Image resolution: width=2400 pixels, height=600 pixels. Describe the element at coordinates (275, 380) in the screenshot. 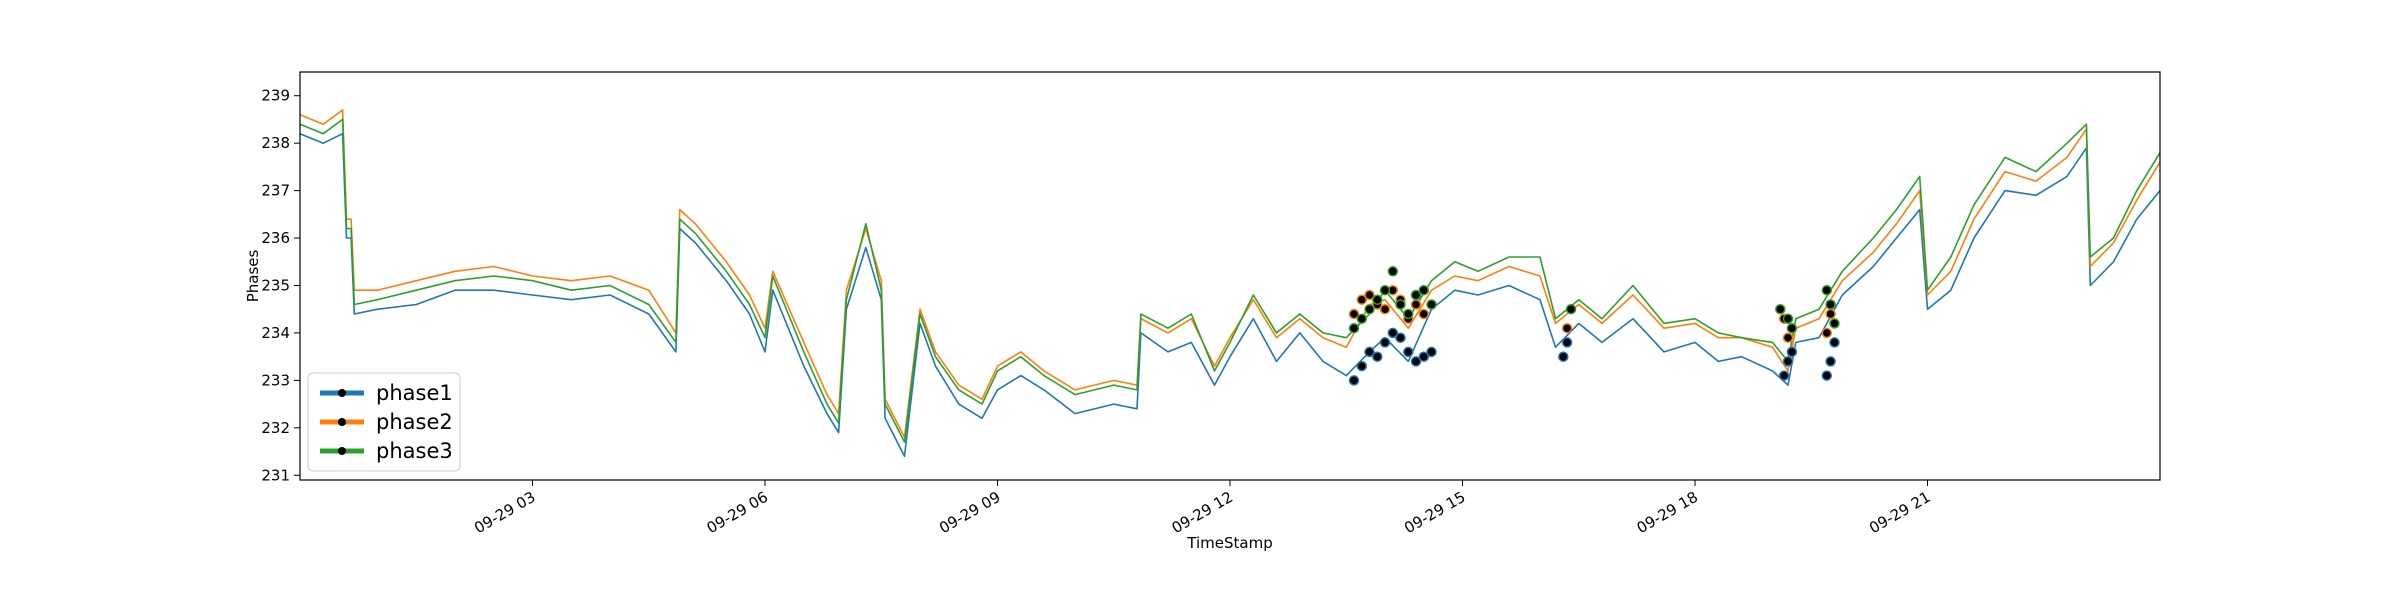

I see `y-tick-label: 233` at that location.